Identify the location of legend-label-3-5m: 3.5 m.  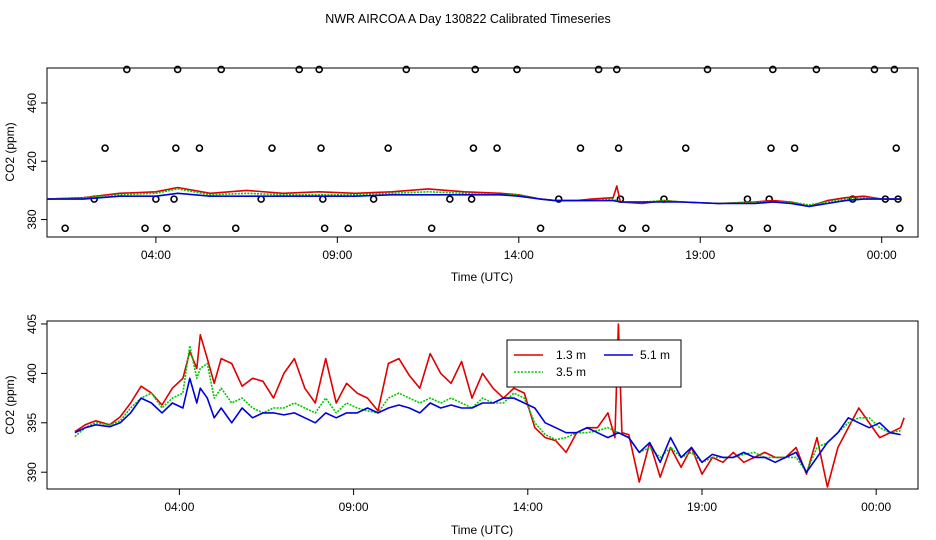
(571, 372).